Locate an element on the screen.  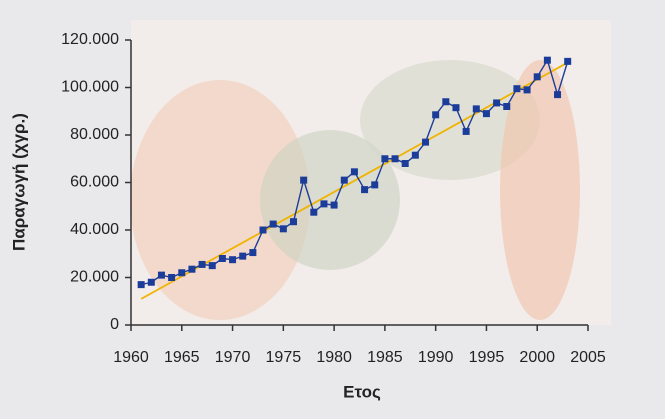
x-tick-label: 1960 is located at coordinates (131, 357).